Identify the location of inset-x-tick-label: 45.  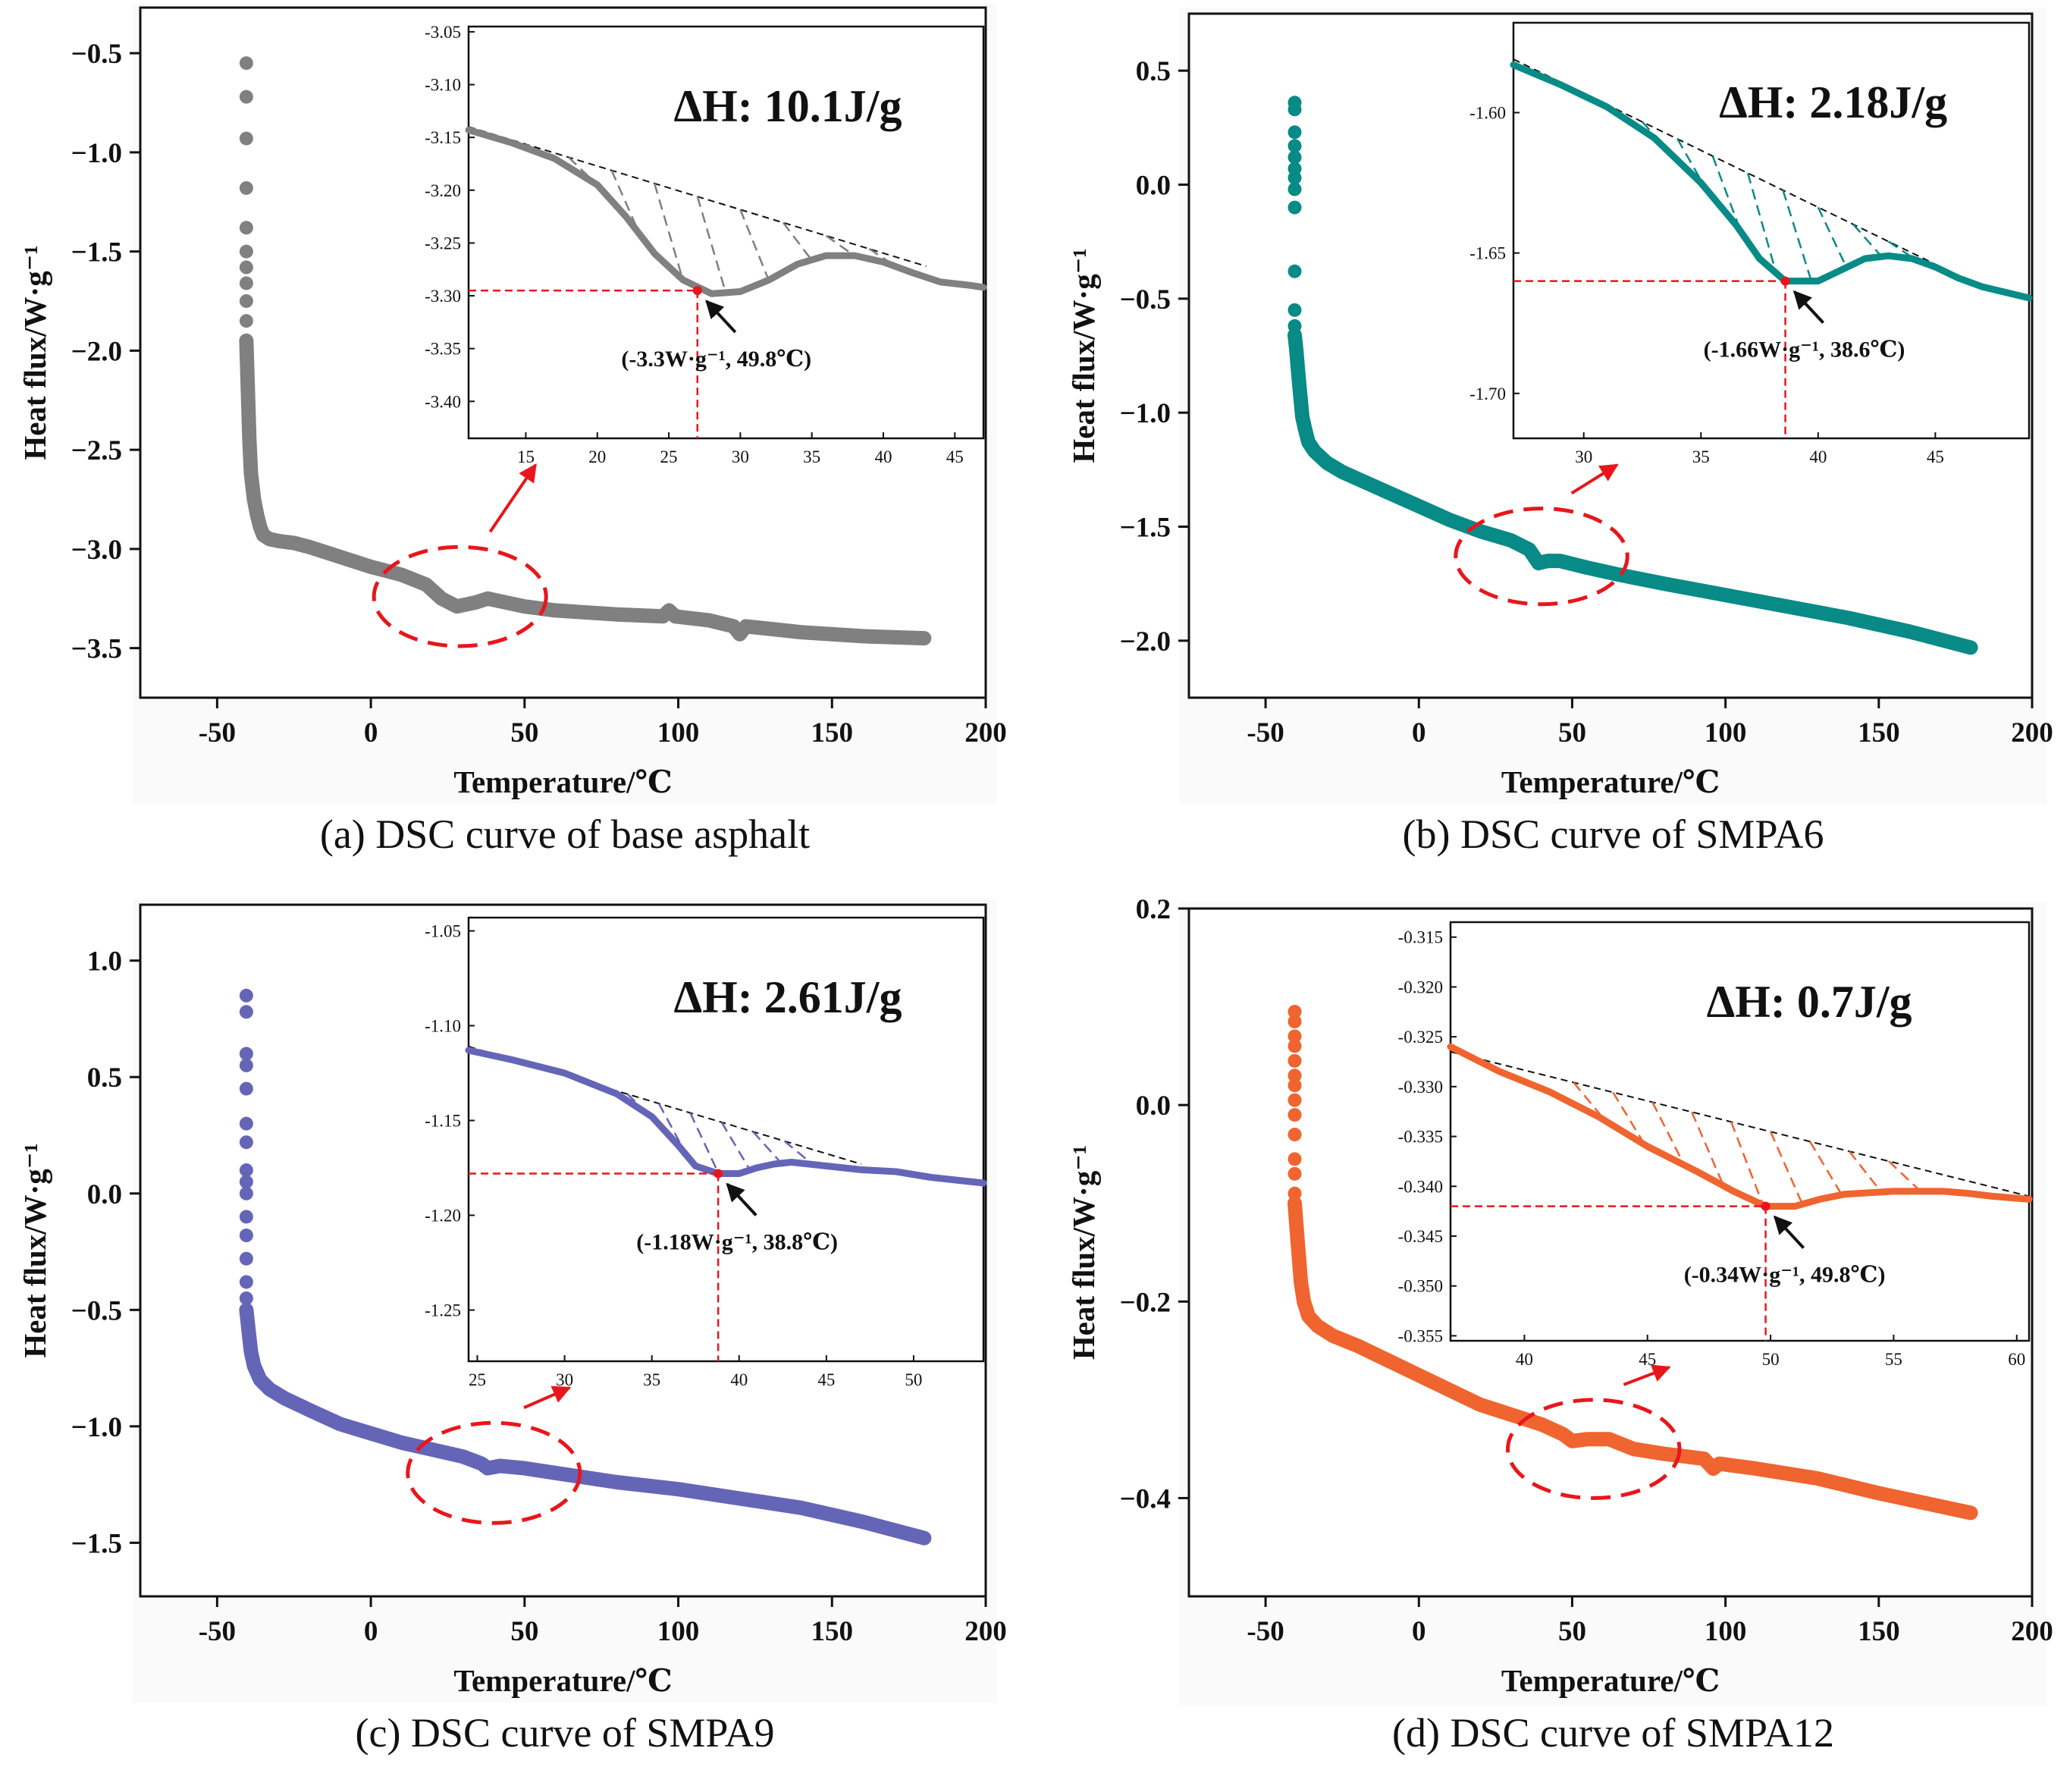
(1647, 1359).